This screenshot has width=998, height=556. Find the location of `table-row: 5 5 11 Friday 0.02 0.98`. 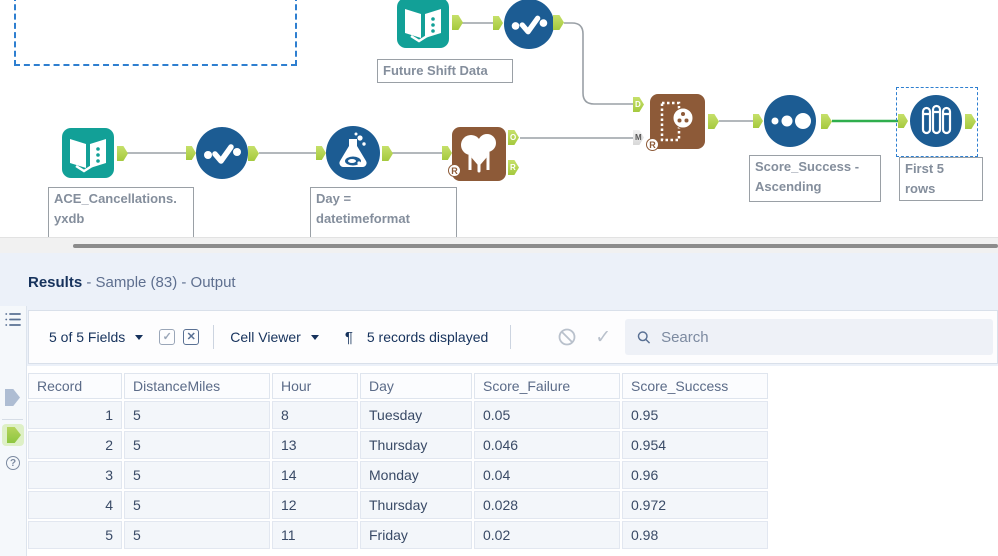

table-row: 5 5 11 Friday 0.02 0.98 is located at coordinates (399, 535).